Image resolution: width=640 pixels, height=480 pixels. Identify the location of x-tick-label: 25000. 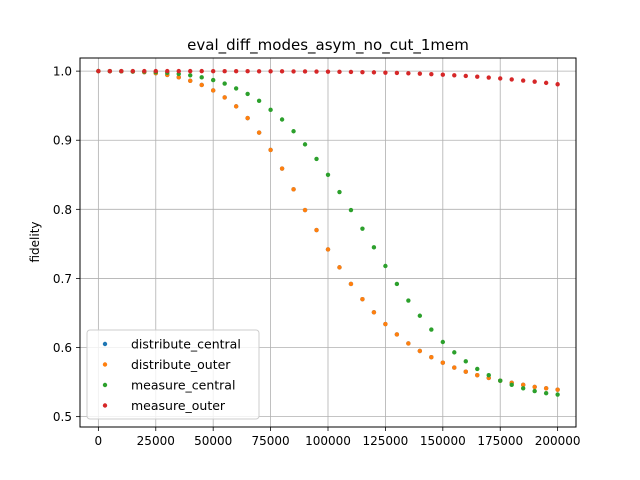
(156, 441).